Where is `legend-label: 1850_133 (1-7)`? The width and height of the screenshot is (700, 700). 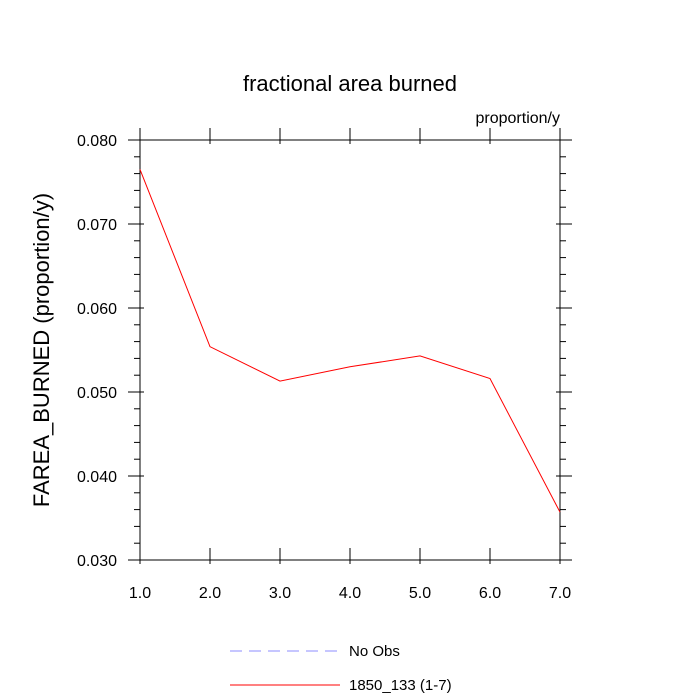 legend-label: 1850_133 (1-7) is located at coordinates (400, 685).